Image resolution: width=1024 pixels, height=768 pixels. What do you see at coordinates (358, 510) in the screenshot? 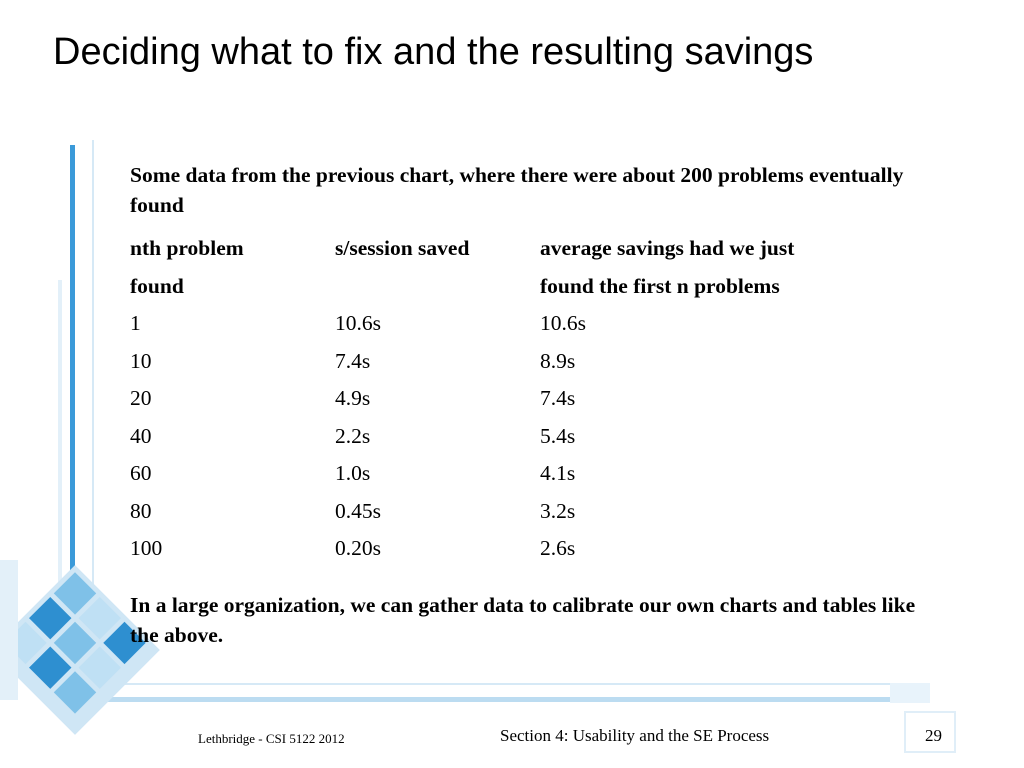
I see `cell-saved: 0.45s` at bounding box center [358, 510].